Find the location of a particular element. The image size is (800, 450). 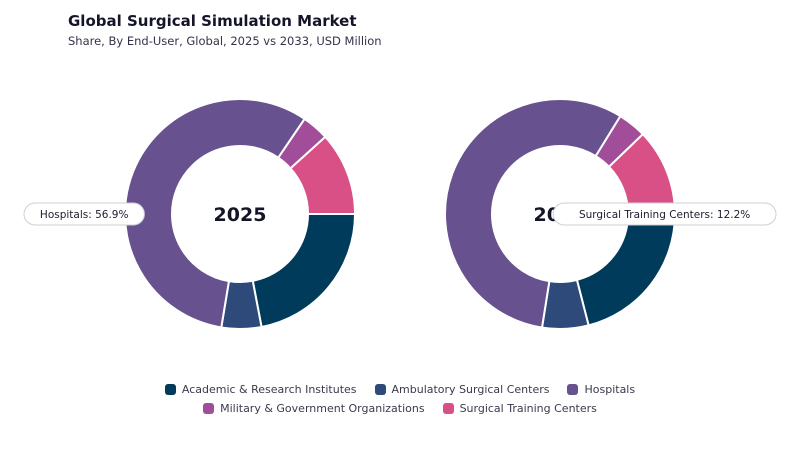

legend-item-academic: Academic & Research Institutes is located at coordinates (260, 389).